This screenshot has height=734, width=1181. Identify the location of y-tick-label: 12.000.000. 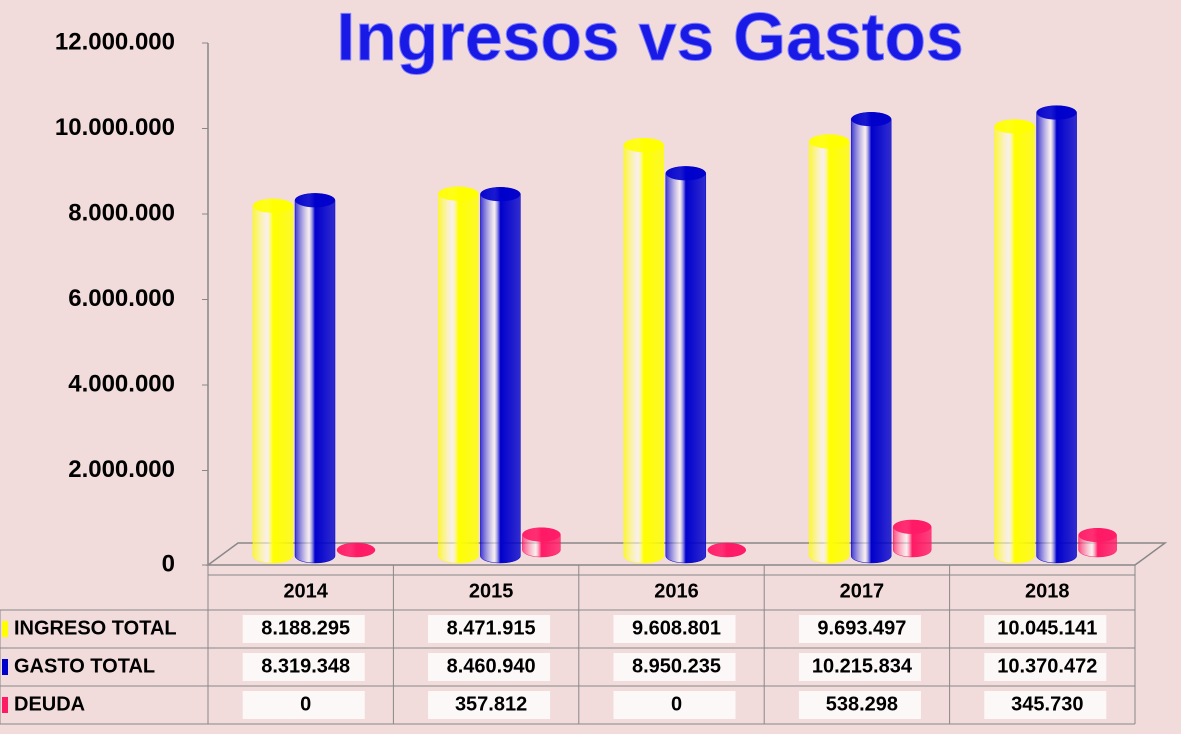
(115, 41).